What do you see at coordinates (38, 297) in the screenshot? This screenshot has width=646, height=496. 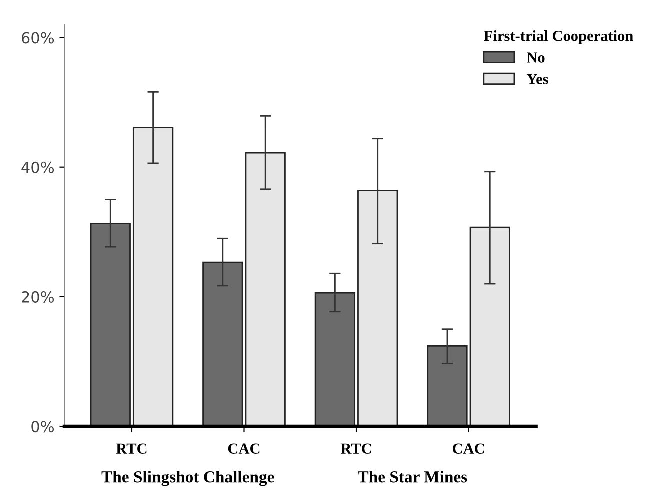 I see `y-tick-label: 20%` at bounding box center [38, 297].